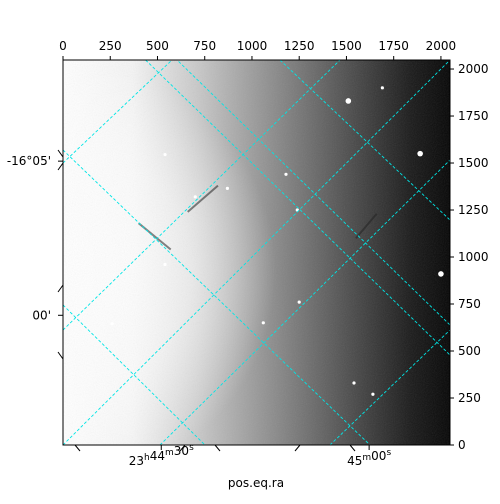 This screenshot has height=504, width=500. What do you see at coordinates (299, 46) in the screenshot?
I see `top-tick-label-5: 1250` at bounding box center [299, 46].